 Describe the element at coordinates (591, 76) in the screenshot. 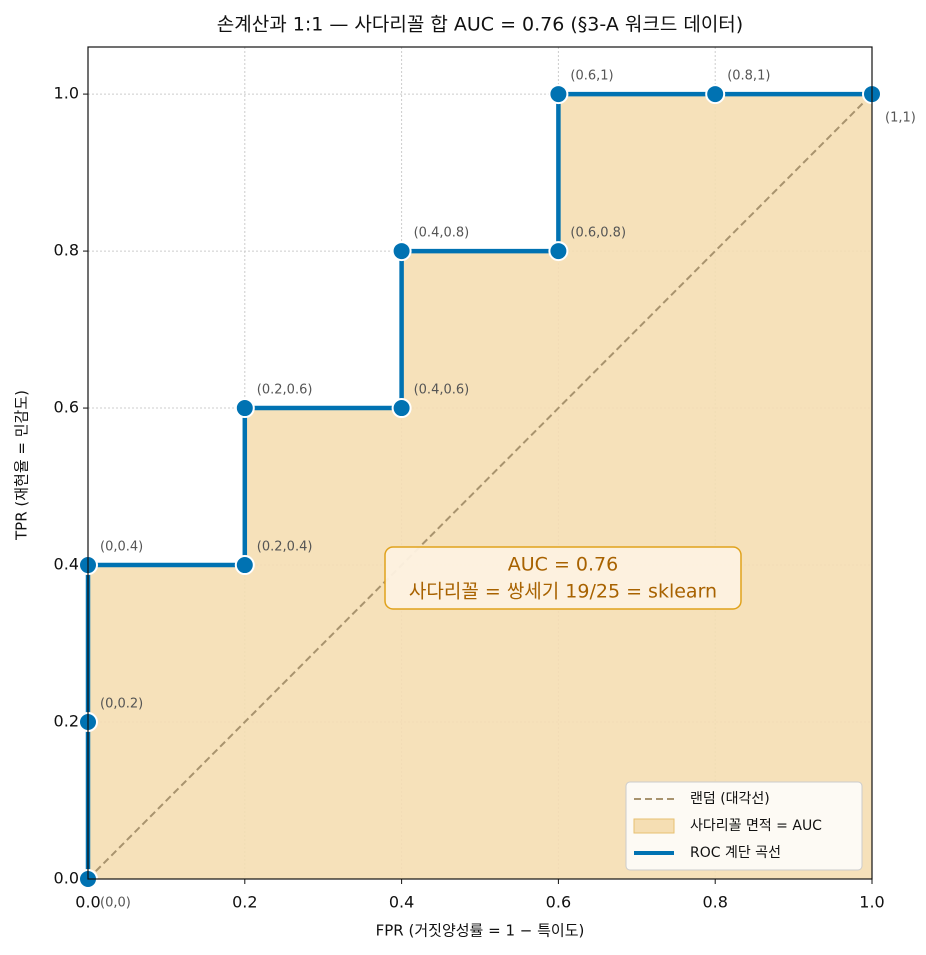

I see `point-label: (0.6,1)` at that location.